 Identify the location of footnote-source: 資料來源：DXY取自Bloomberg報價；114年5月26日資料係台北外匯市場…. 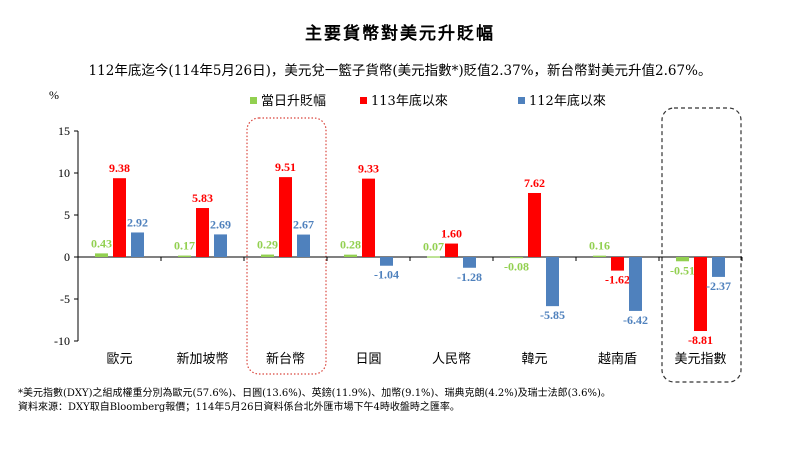
(239, 407).